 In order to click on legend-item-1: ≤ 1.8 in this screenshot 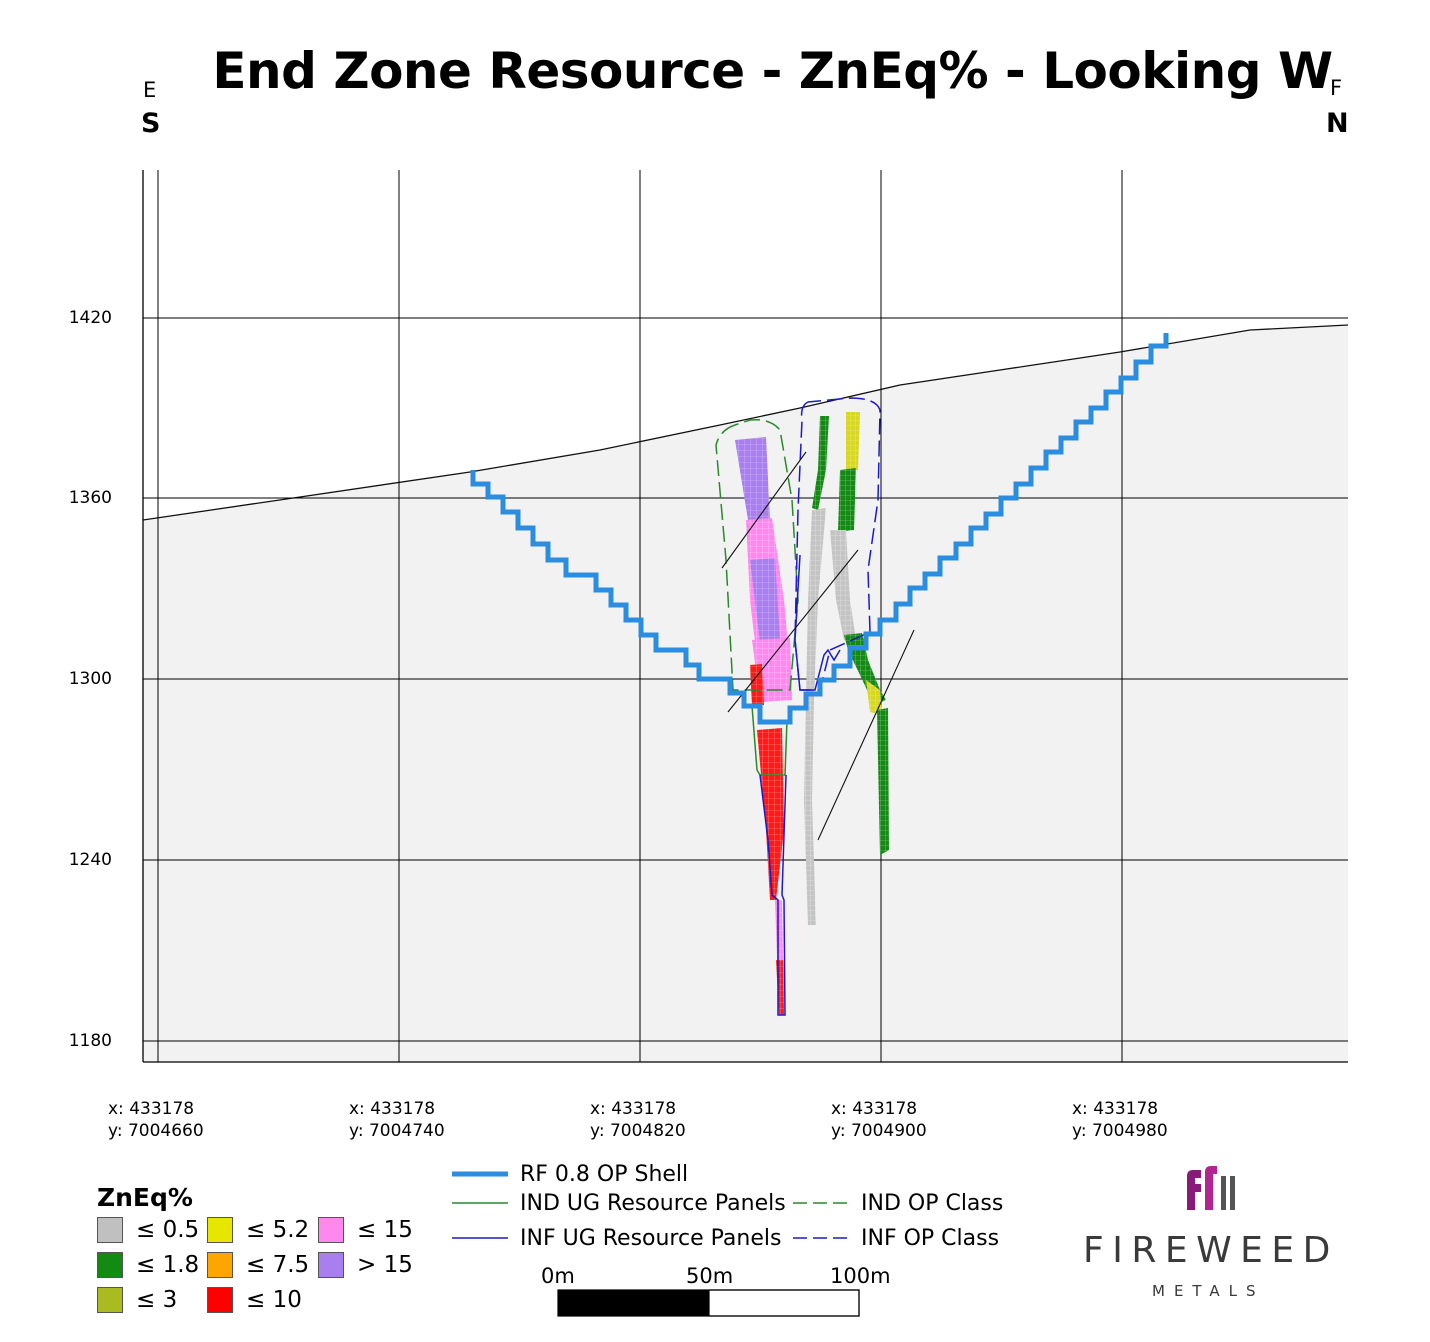, I will do `click(148, 1265)`.